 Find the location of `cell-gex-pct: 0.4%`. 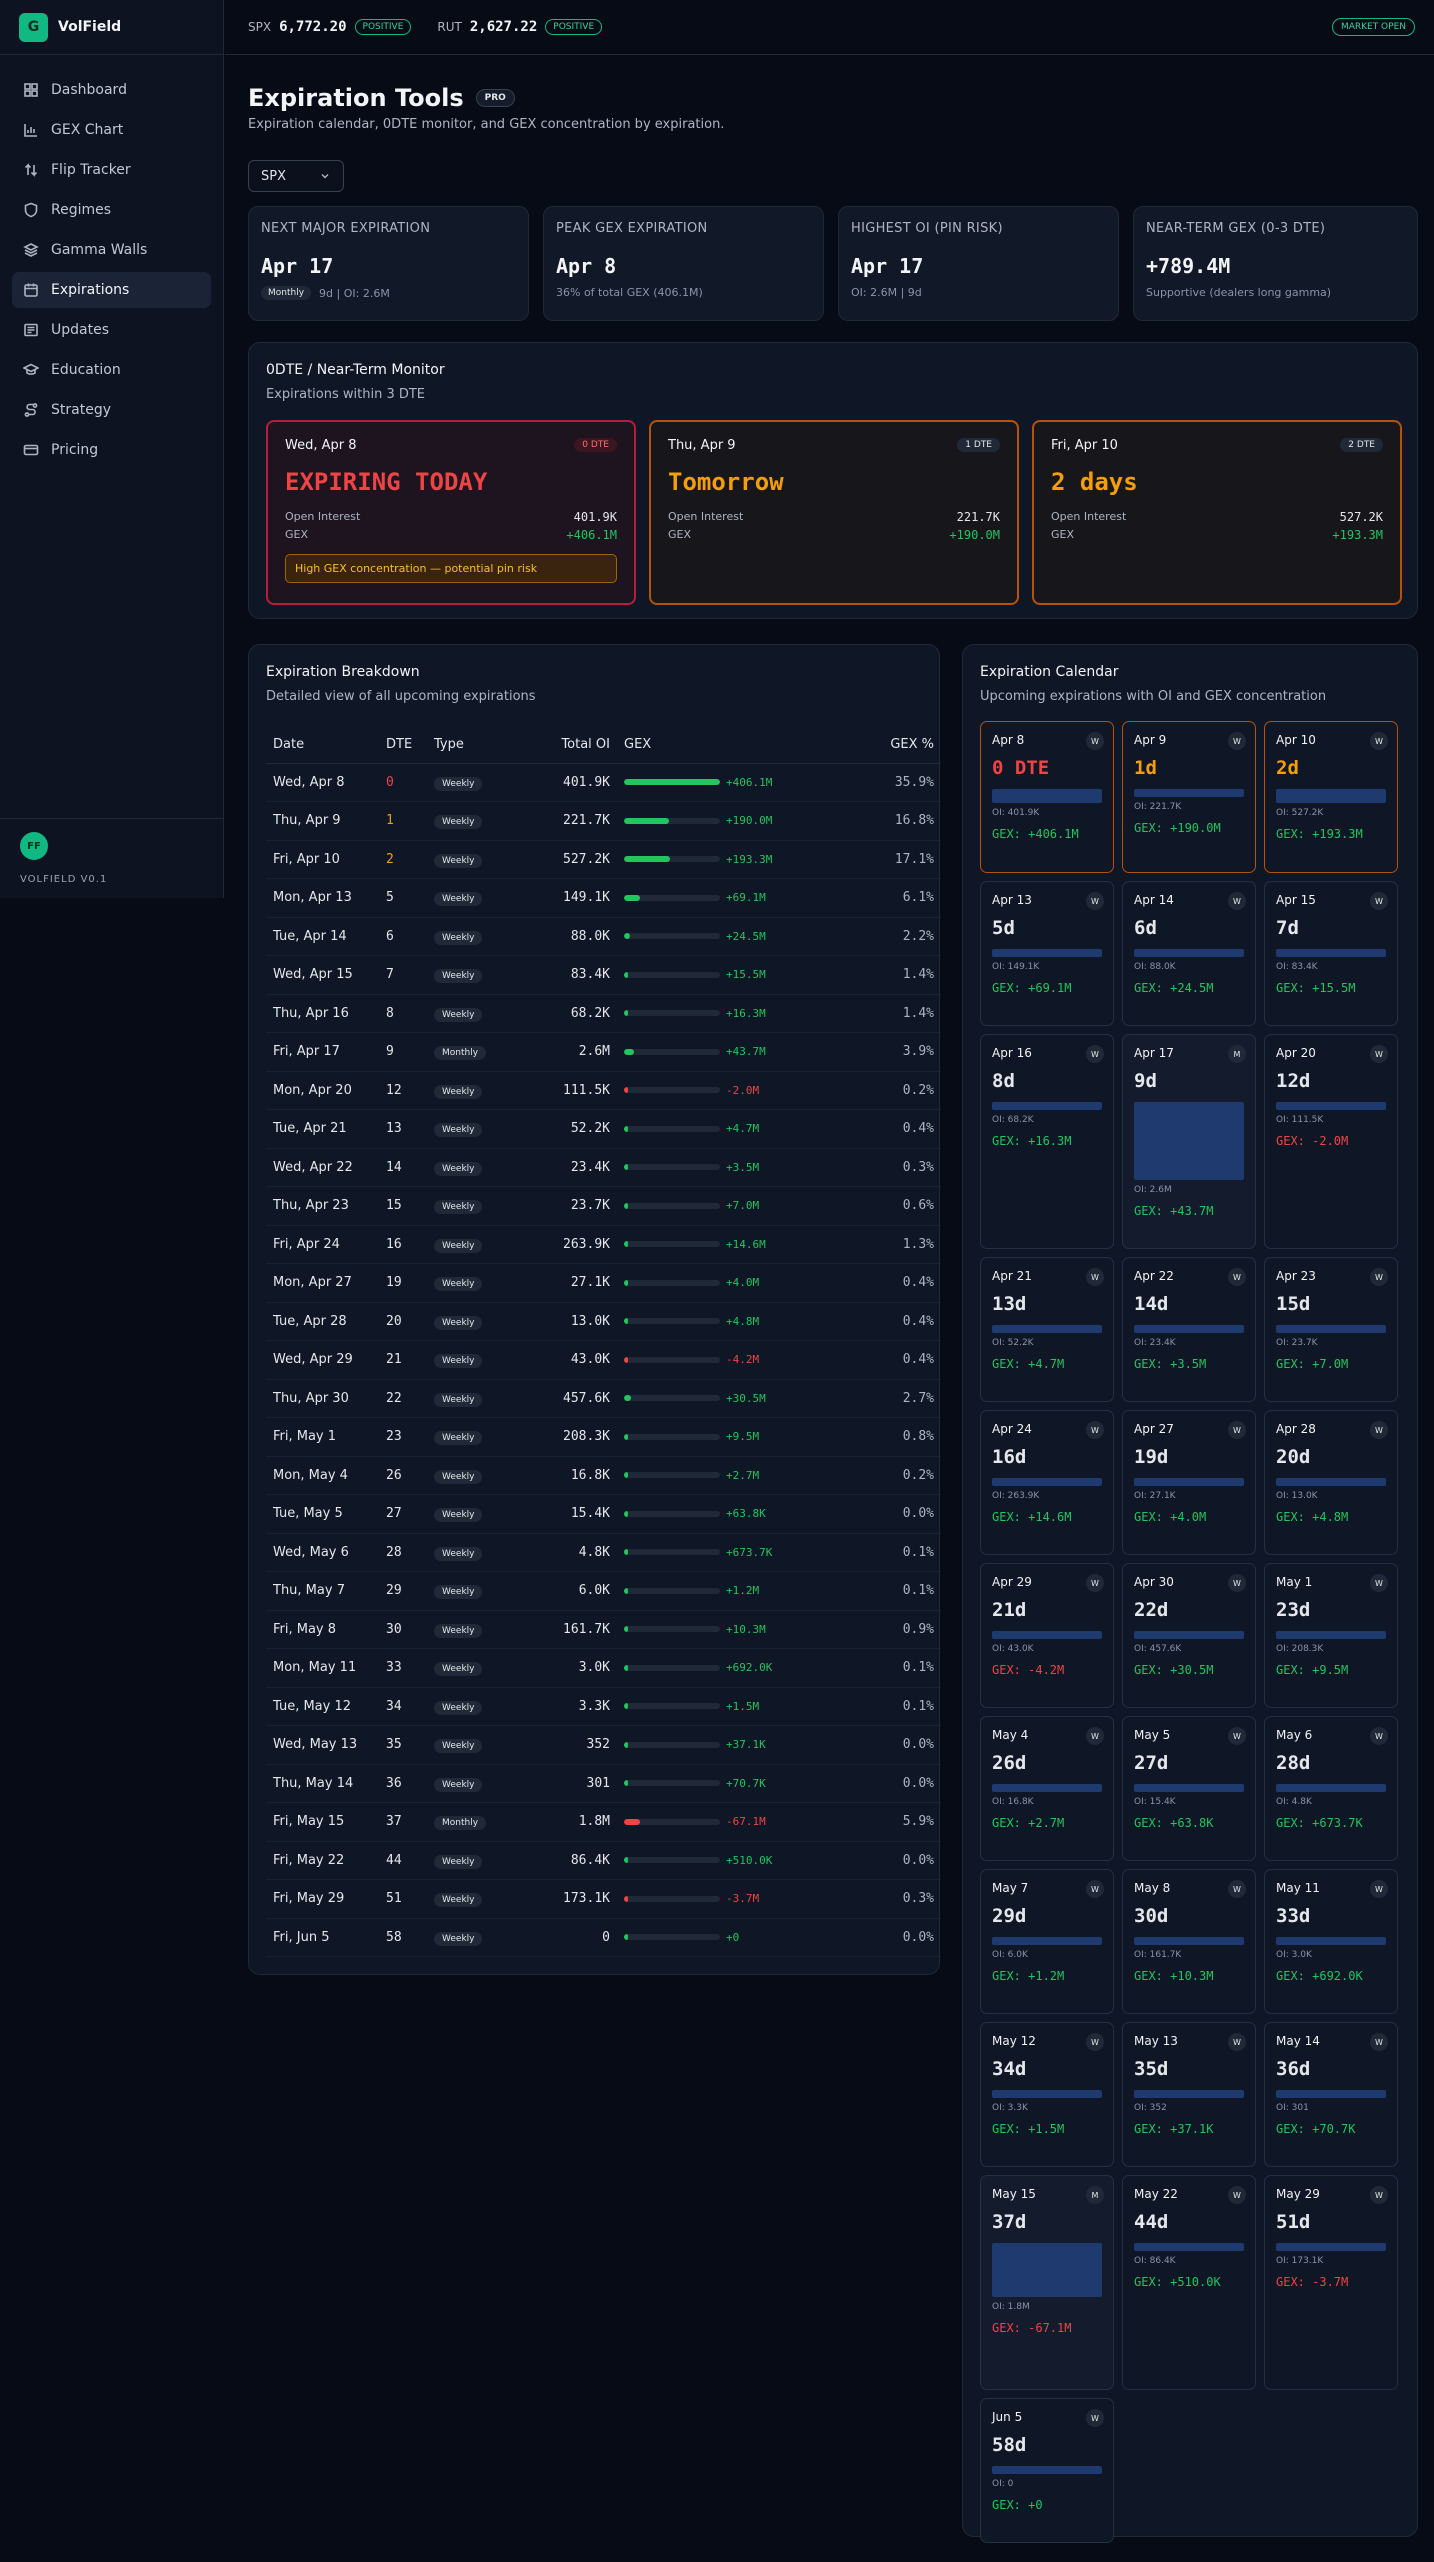

cell-gex-pct: 0.4% is located at coordinates (900, 1283).